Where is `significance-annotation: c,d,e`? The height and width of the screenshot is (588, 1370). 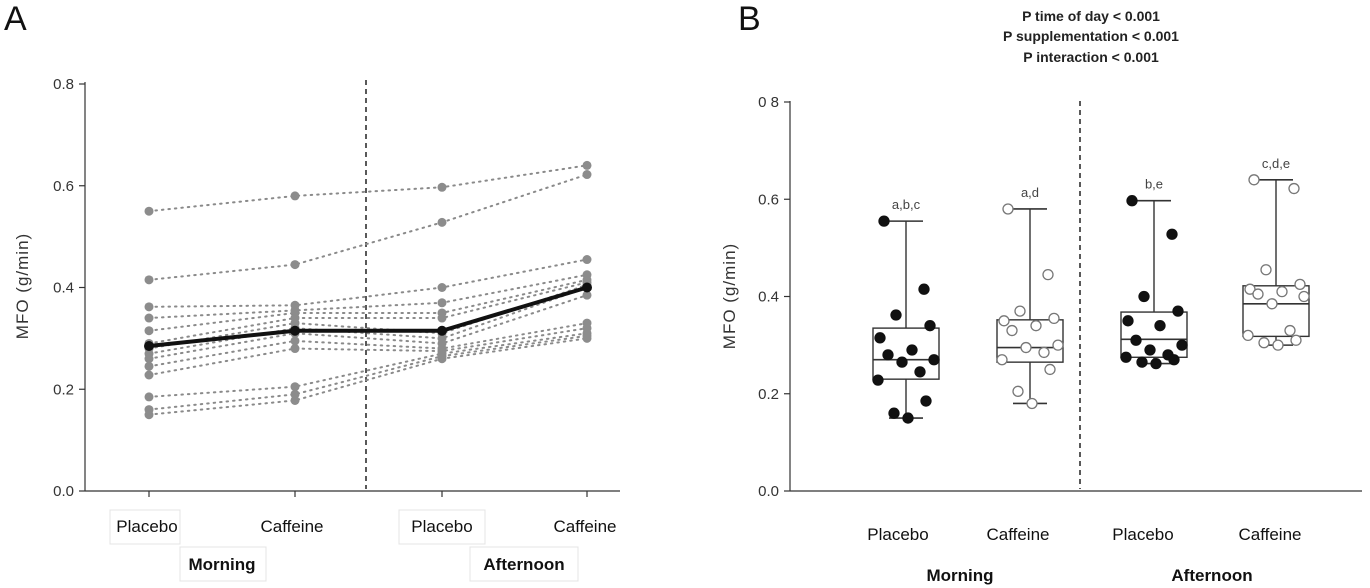 significance-annotation: c,d,e is located at coordinates (1276, 163).